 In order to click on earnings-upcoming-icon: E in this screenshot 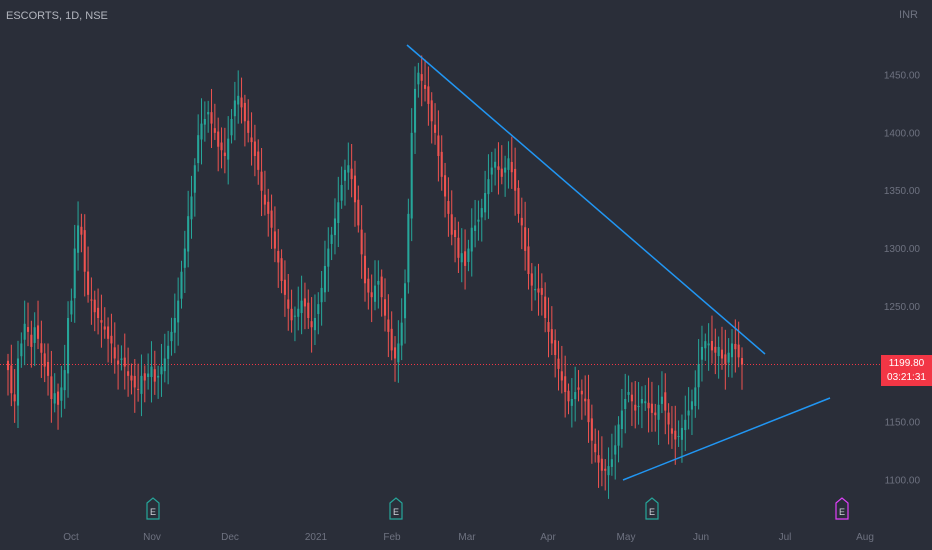, I will do `click(842, 508)`.